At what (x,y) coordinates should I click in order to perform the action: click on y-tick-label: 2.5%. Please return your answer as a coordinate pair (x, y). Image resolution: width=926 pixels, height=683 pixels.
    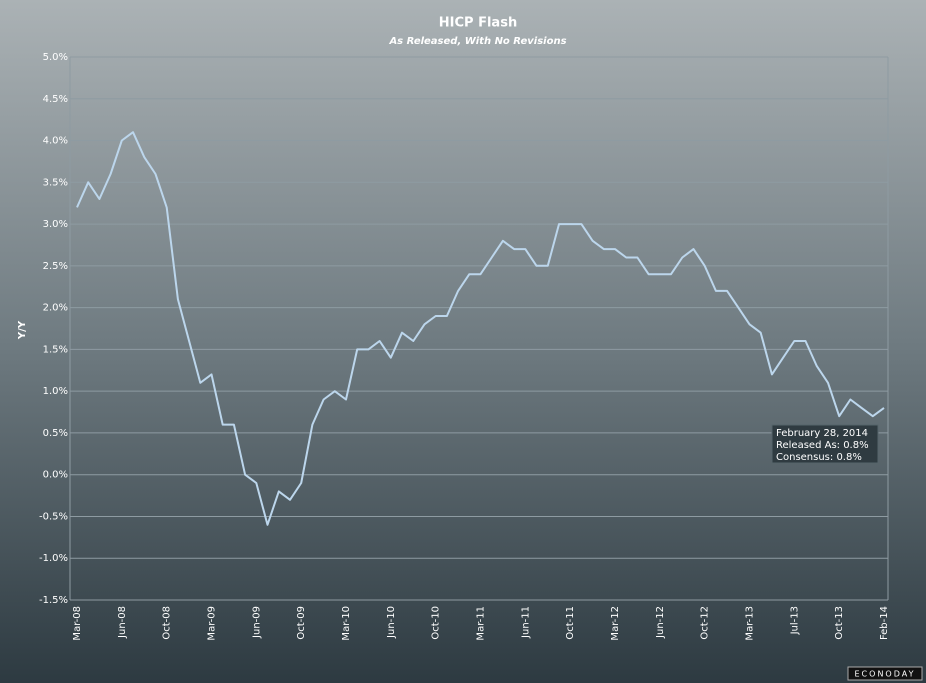
    Looking at the image, I should click on (55, 266).